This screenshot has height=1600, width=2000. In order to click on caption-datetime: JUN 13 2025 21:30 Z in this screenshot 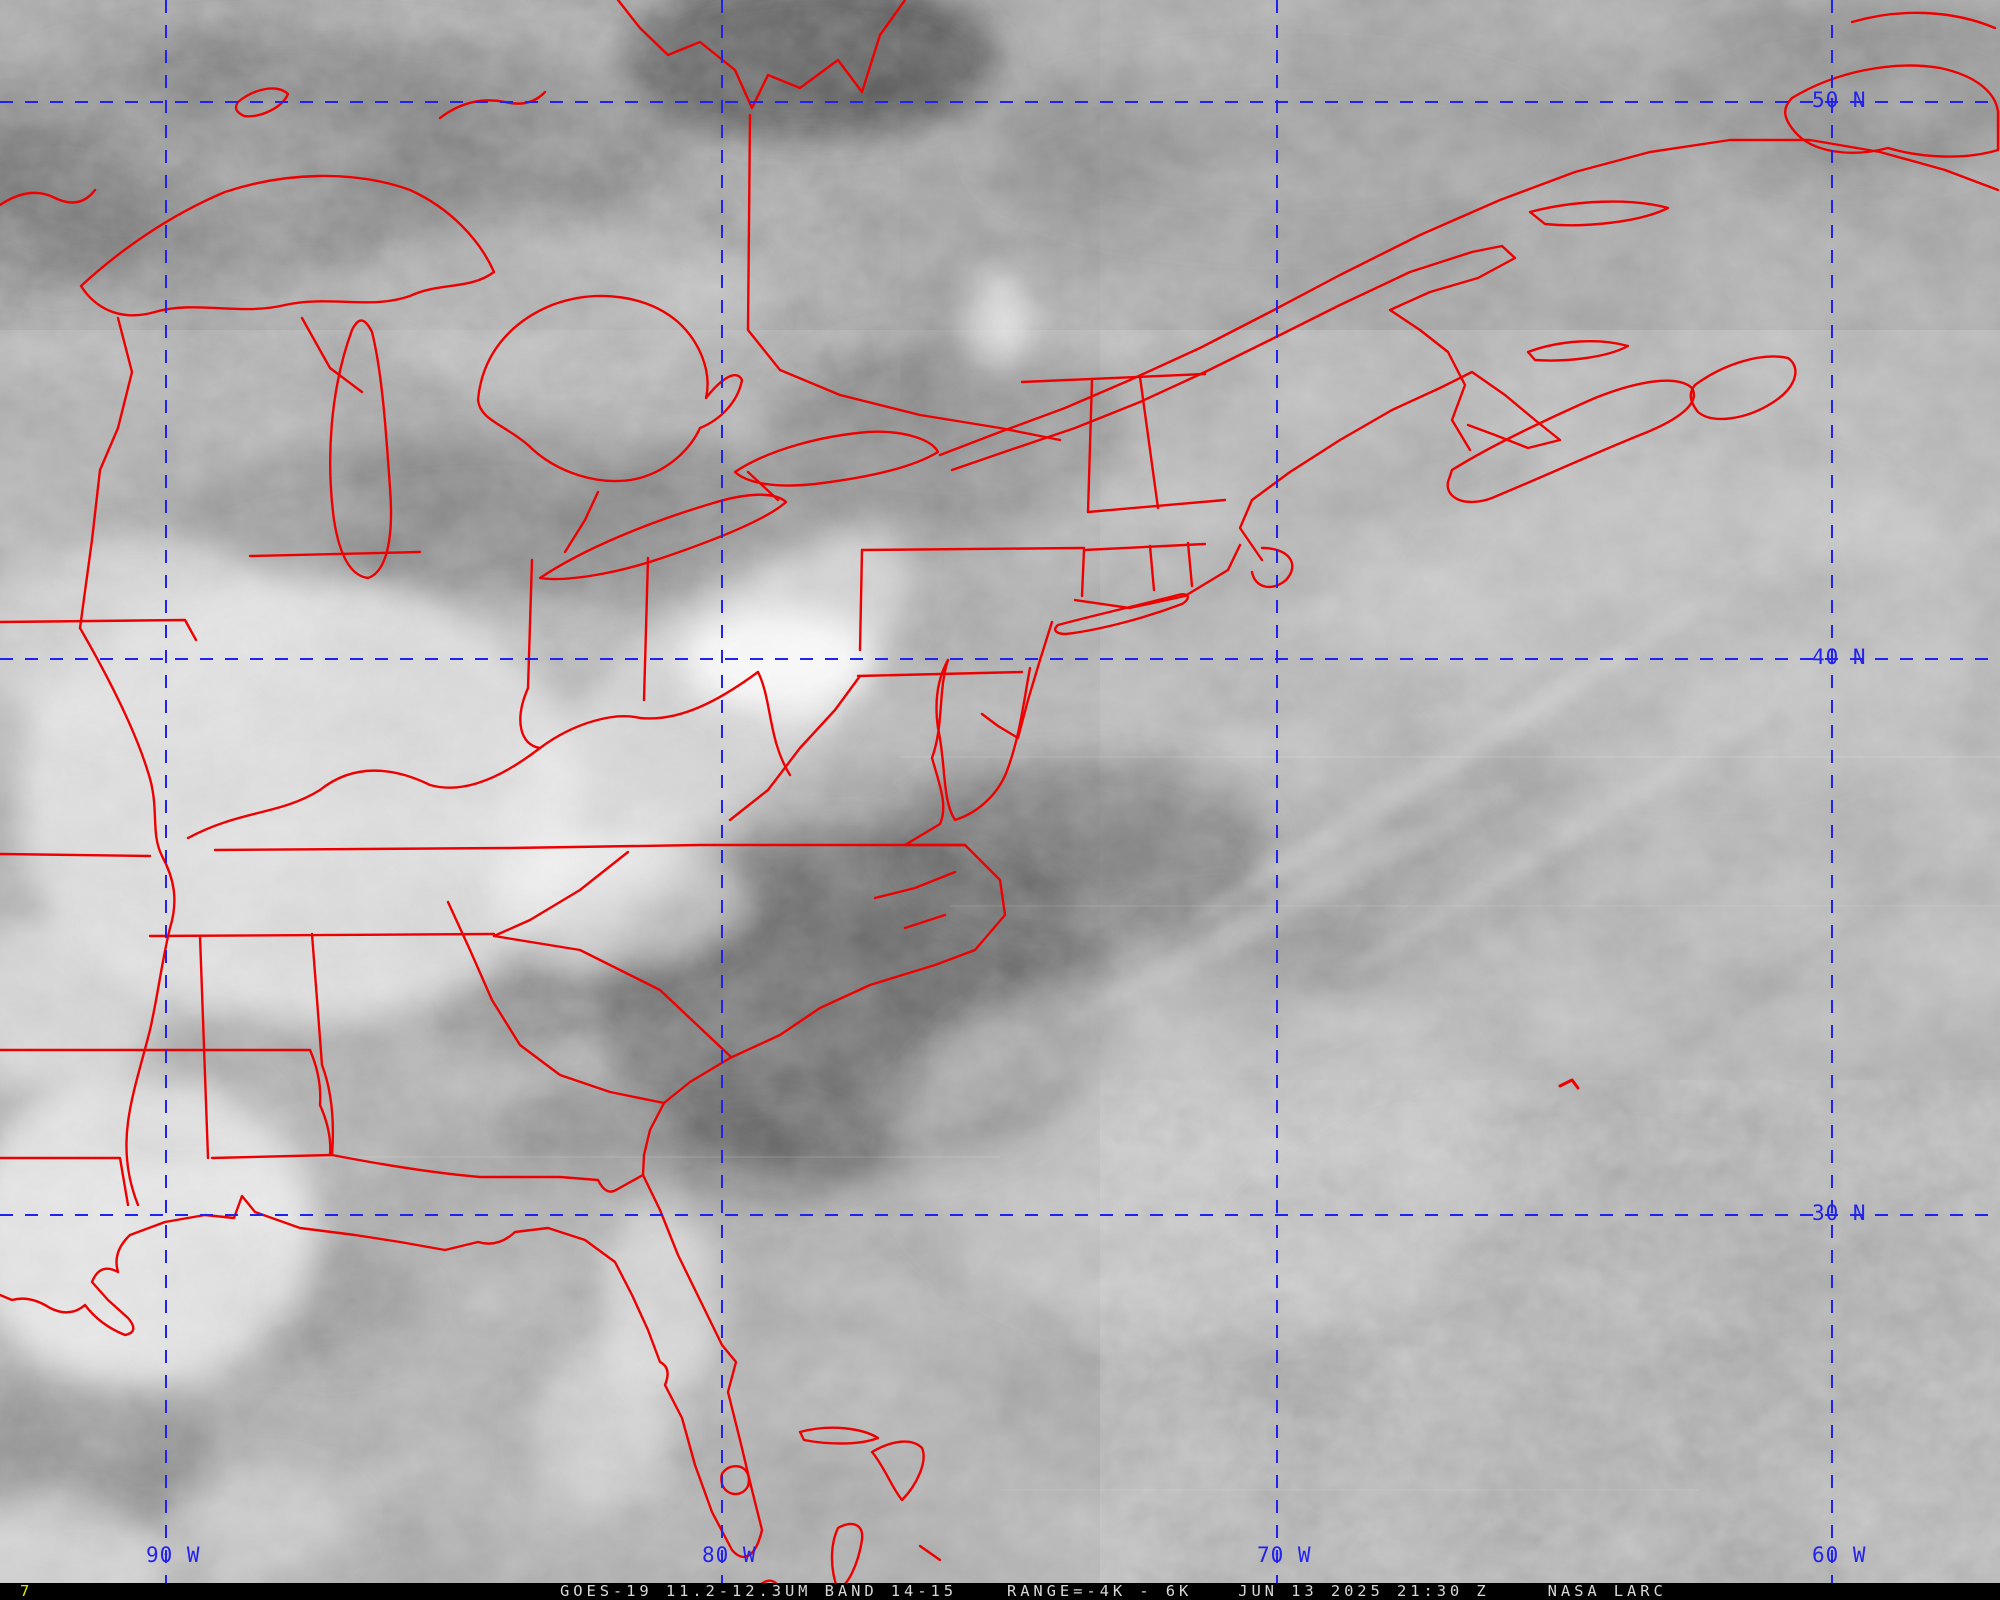, I will do `click(1364, 1591)`.